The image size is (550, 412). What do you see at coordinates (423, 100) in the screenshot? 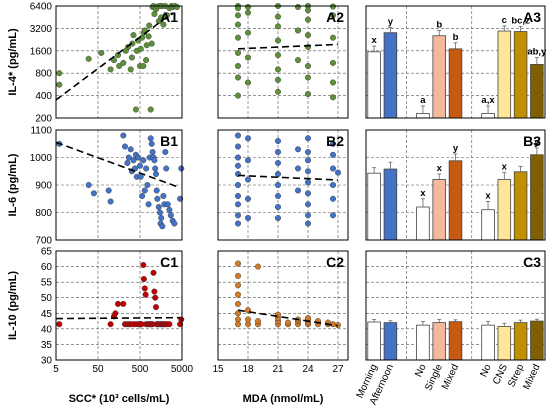
I see `significance-label: a` at bounding box center [423, 100].